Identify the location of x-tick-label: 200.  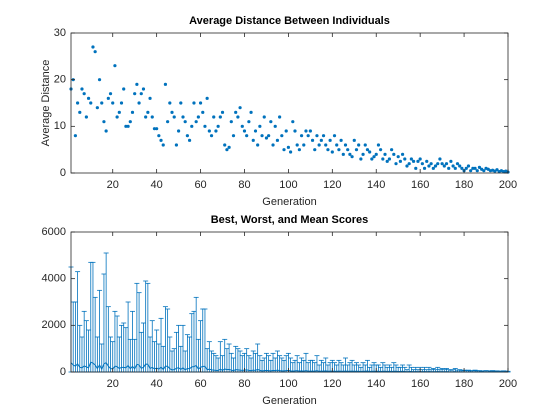
(508, 384).